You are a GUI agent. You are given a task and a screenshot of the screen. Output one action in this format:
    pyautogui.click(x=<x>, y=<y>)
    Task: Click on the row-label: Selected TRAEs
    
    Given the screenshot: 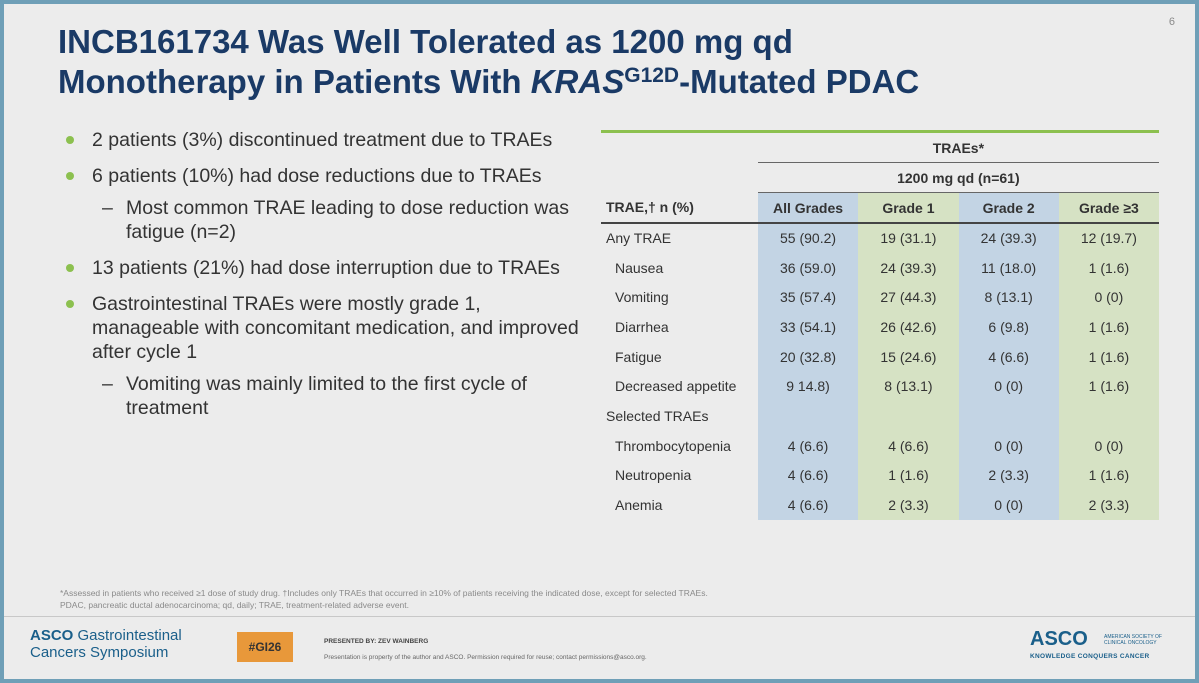 What is the action you would take?
    pyautogui.click(x=657, y=415)
    